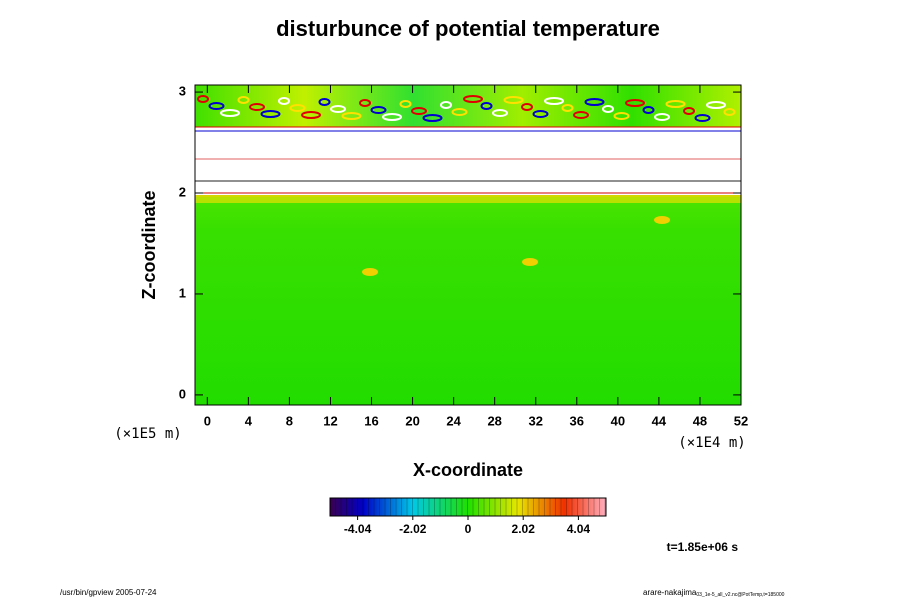 This screenshot has height=600, width=900. I want to click on colorbar-tick-label: 4.04, so click(579, 529).